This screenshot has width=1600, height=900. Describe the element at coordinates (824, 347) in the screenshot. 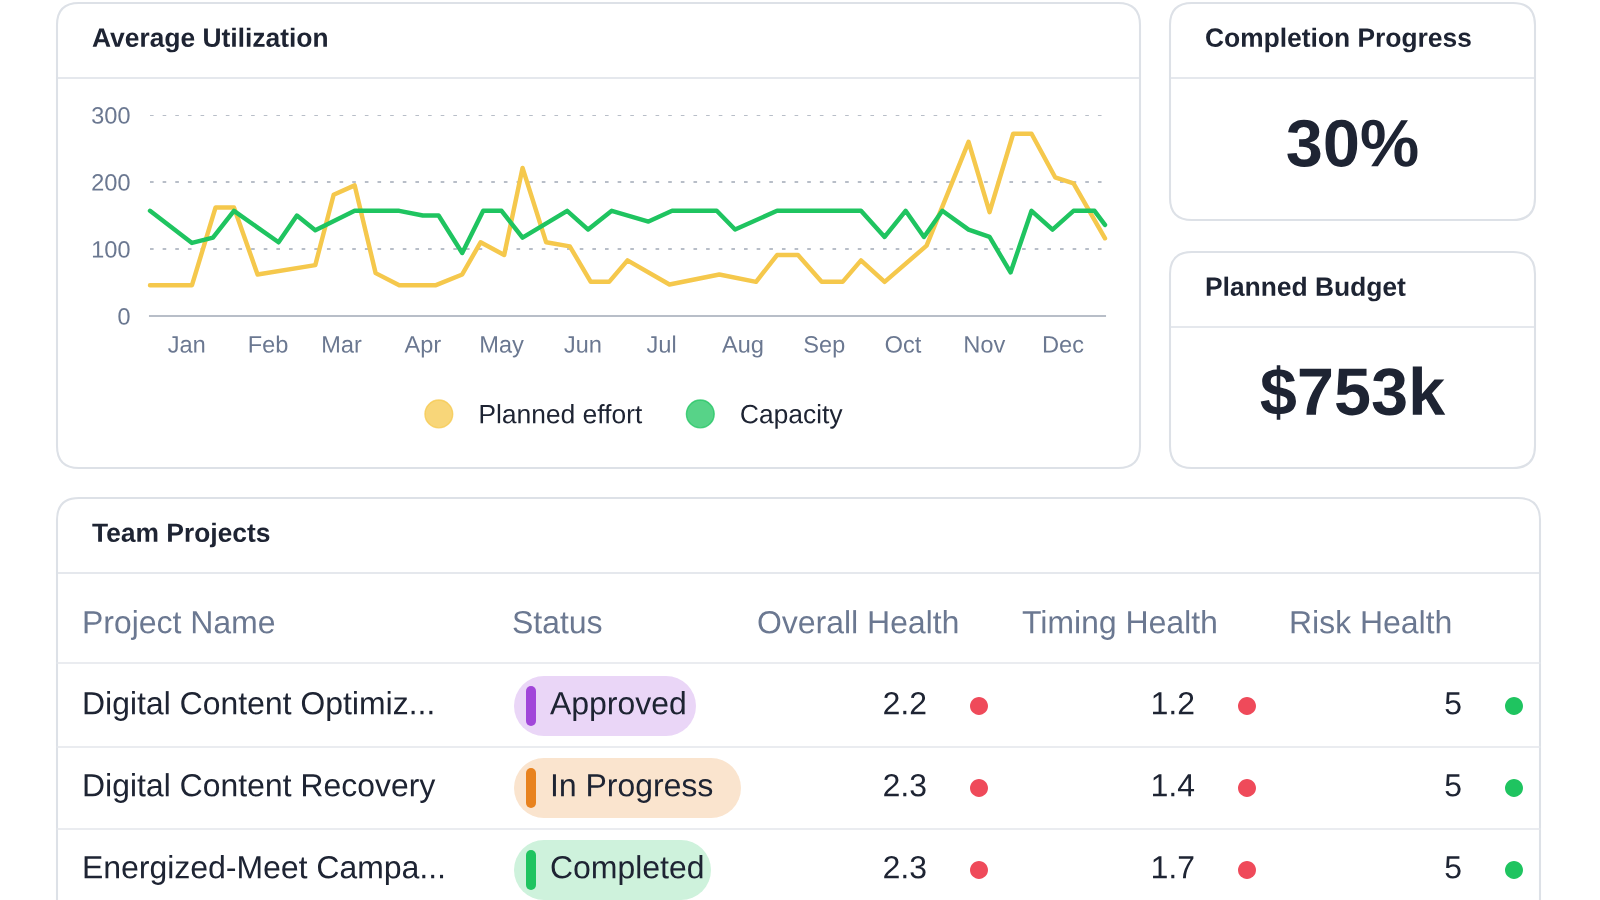

I see `x-tick-label: Sep` at that location.